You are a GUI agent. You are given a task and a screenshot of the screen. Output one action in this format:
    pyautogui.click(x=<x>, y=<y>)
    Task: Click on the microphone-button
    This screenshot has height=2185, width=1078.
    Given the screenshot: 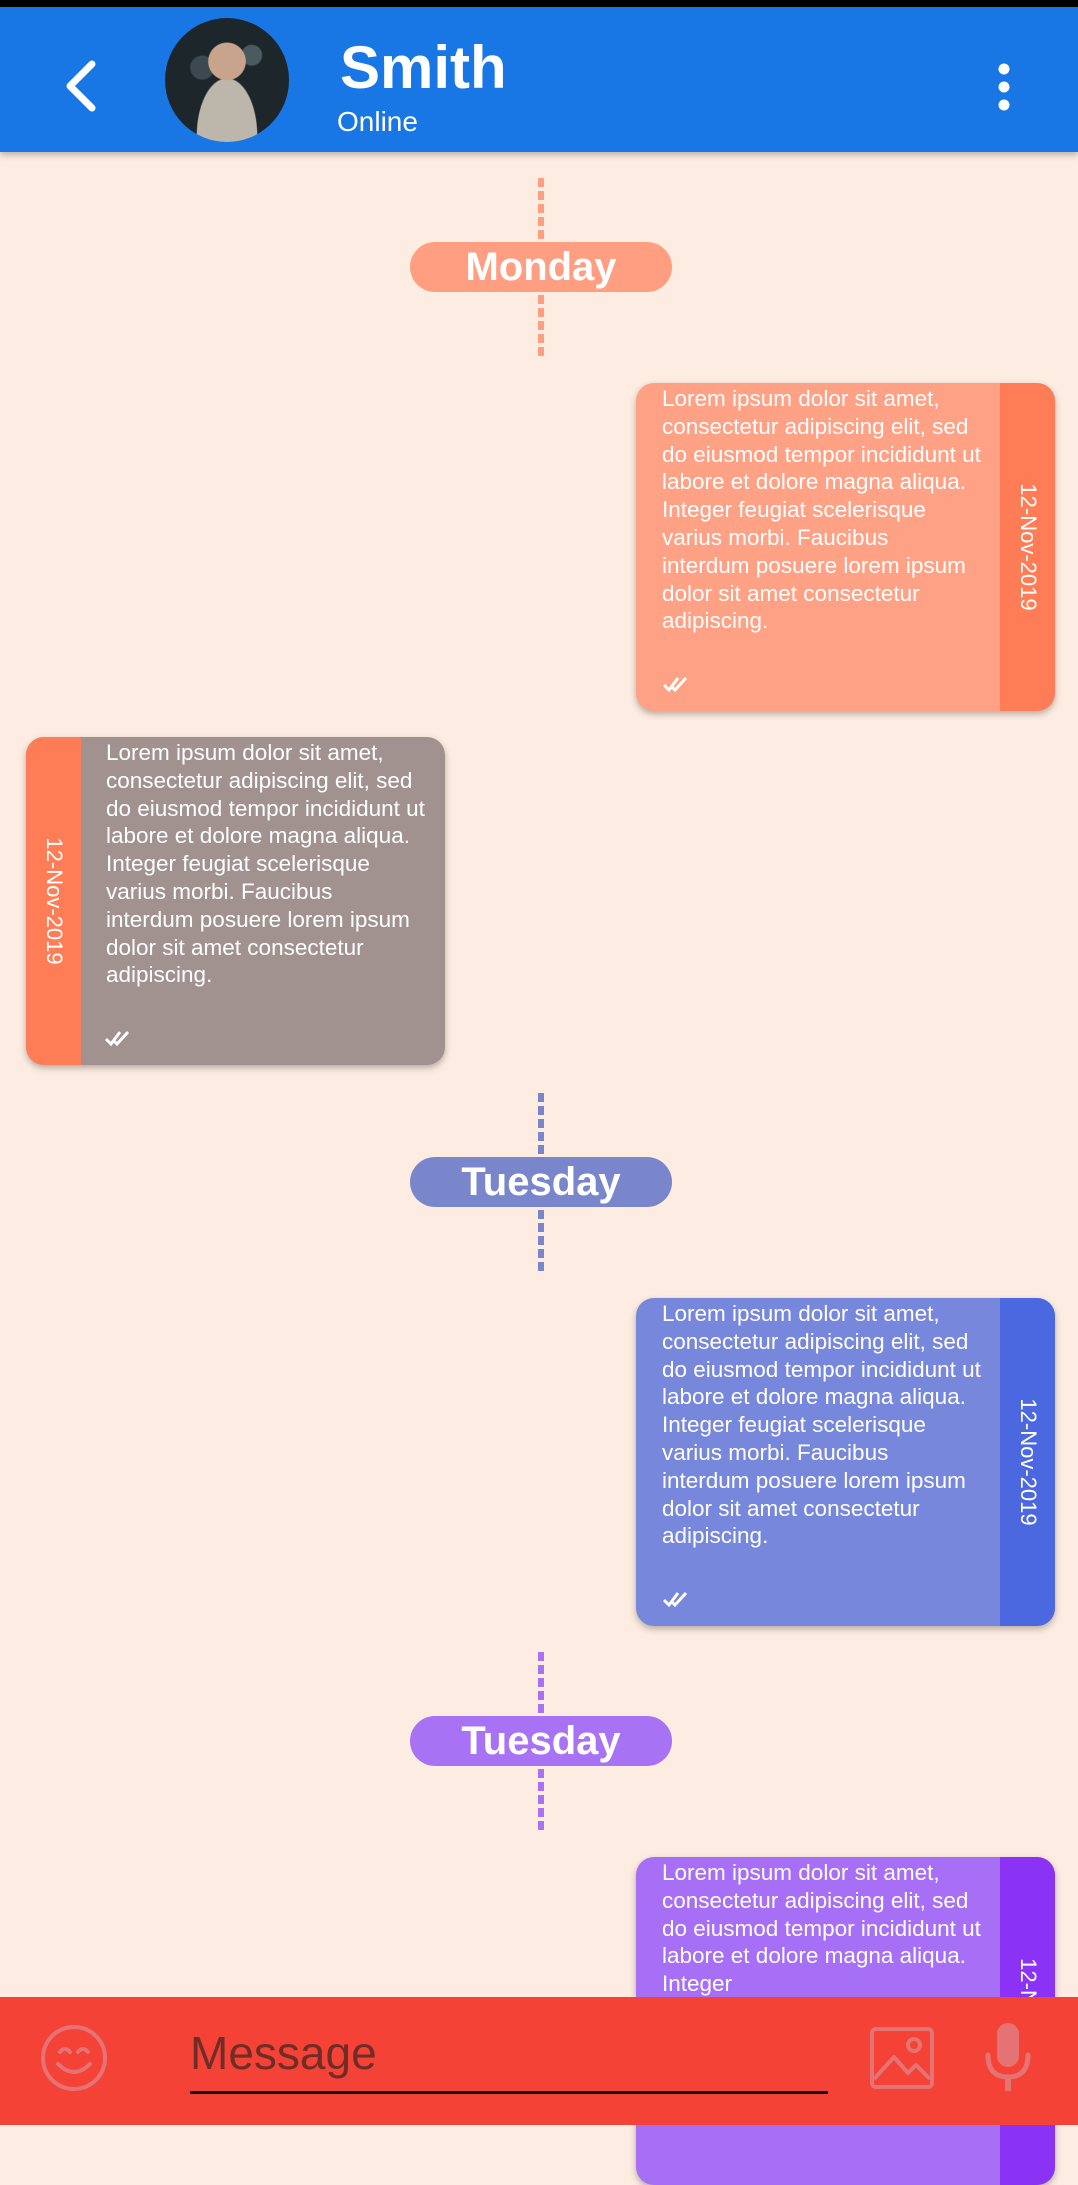 What is the action you would take?
    pyautogui.click(x=1008, y=2059)
    